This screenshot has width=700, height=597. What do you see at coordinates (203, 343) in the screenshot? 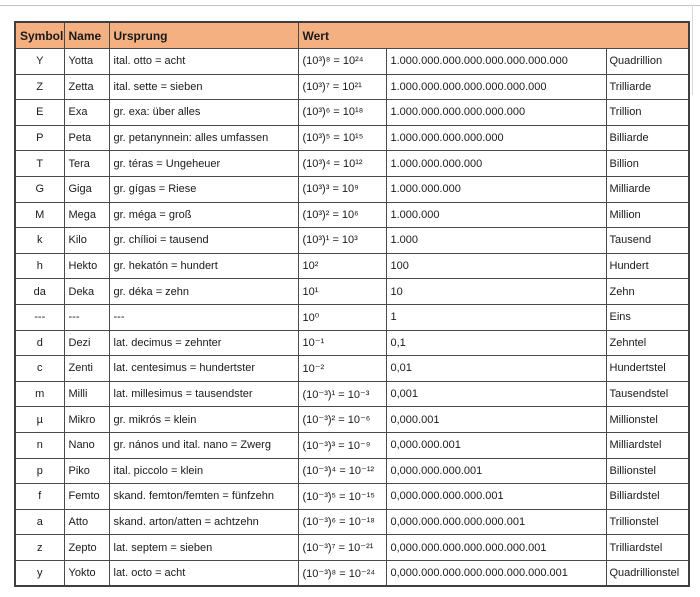
I see `cell-ursprung: lat. decimus = zehnter` at bounding box center [203, 343].